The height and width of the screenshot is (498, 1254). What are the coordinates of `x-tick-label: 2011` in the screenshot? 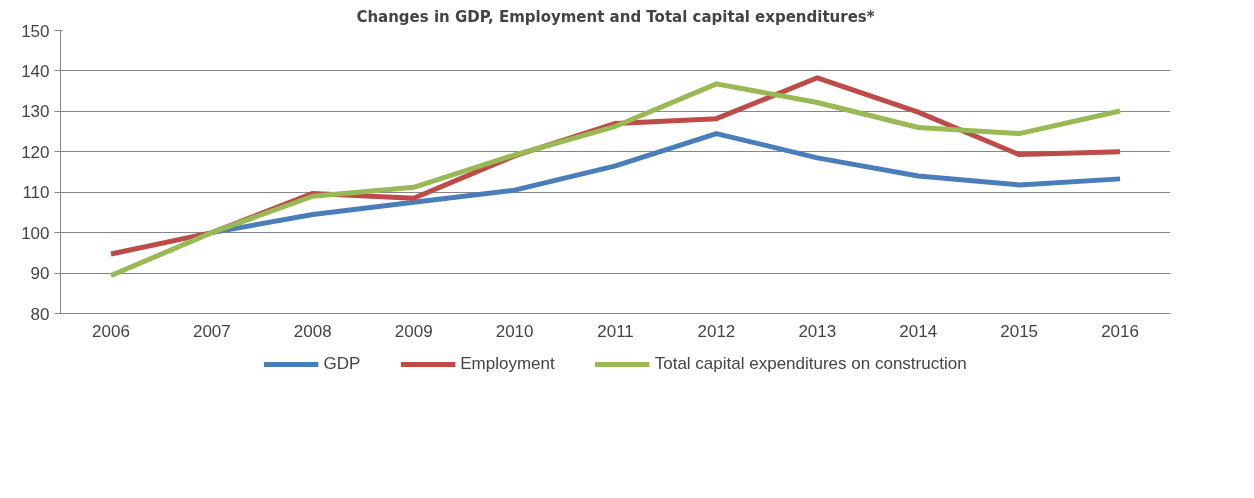 It's located at (615, 331).